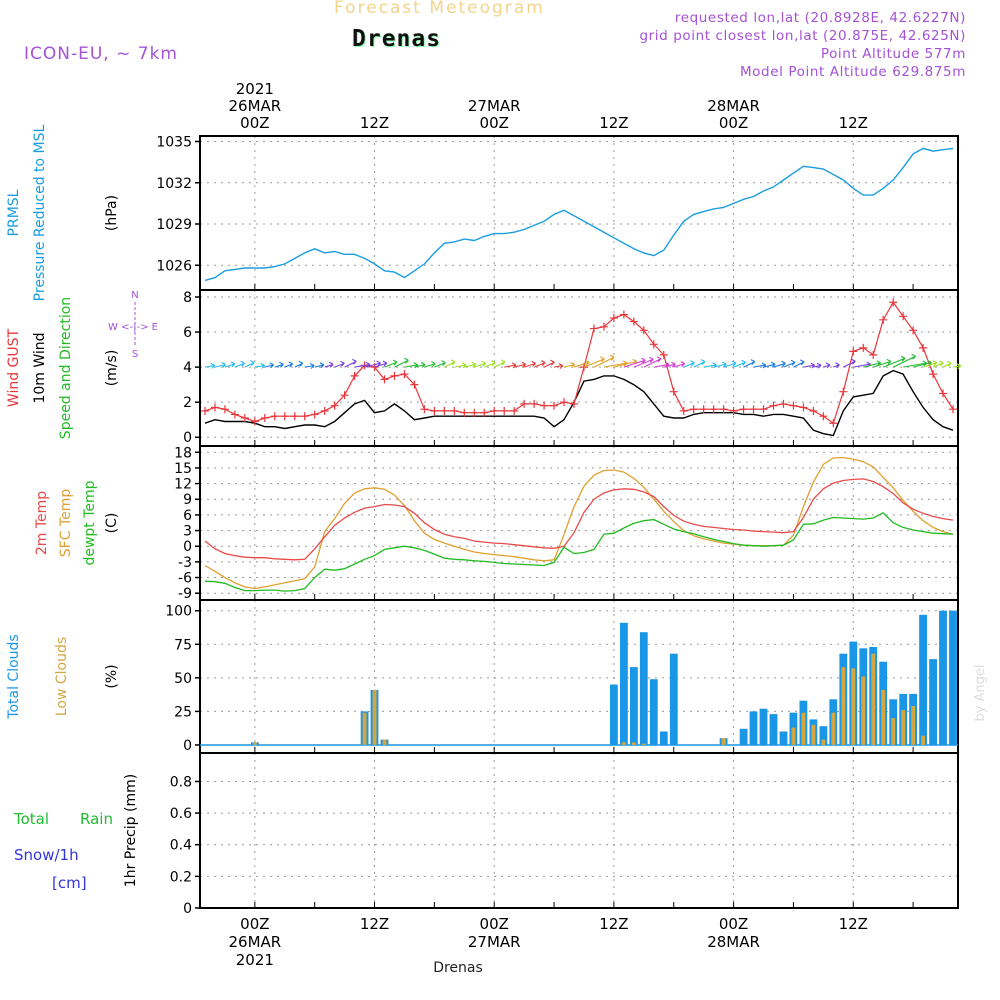  I want to click on compass-south: S, so click(135, 354).